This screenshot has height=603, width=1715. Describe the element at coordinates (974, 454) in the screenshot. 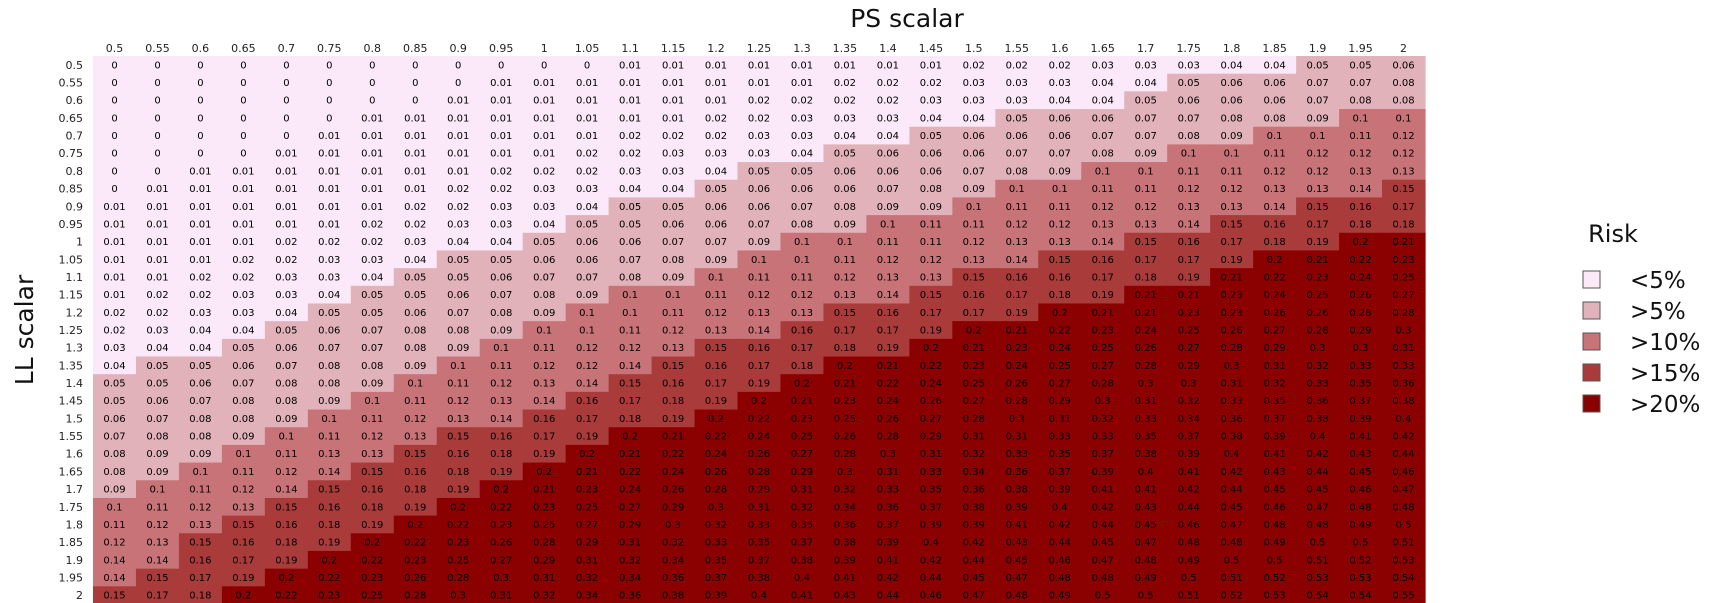

I see `heatmap-cell-label: 0.32` at that location.